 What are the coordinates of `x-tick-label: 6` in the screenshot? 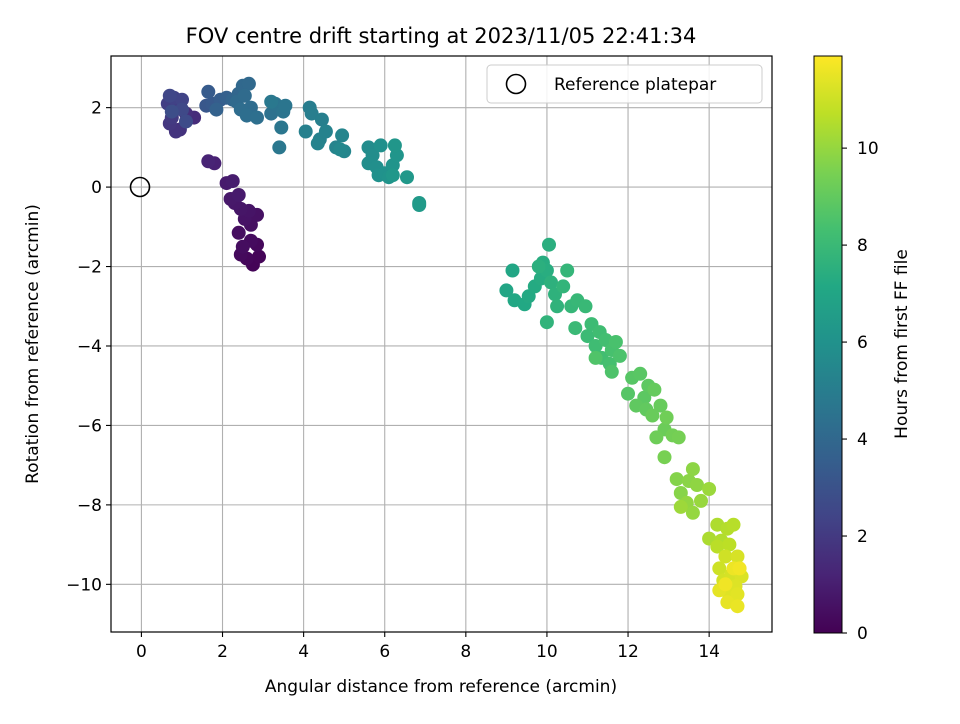 It's located at (384, 652).